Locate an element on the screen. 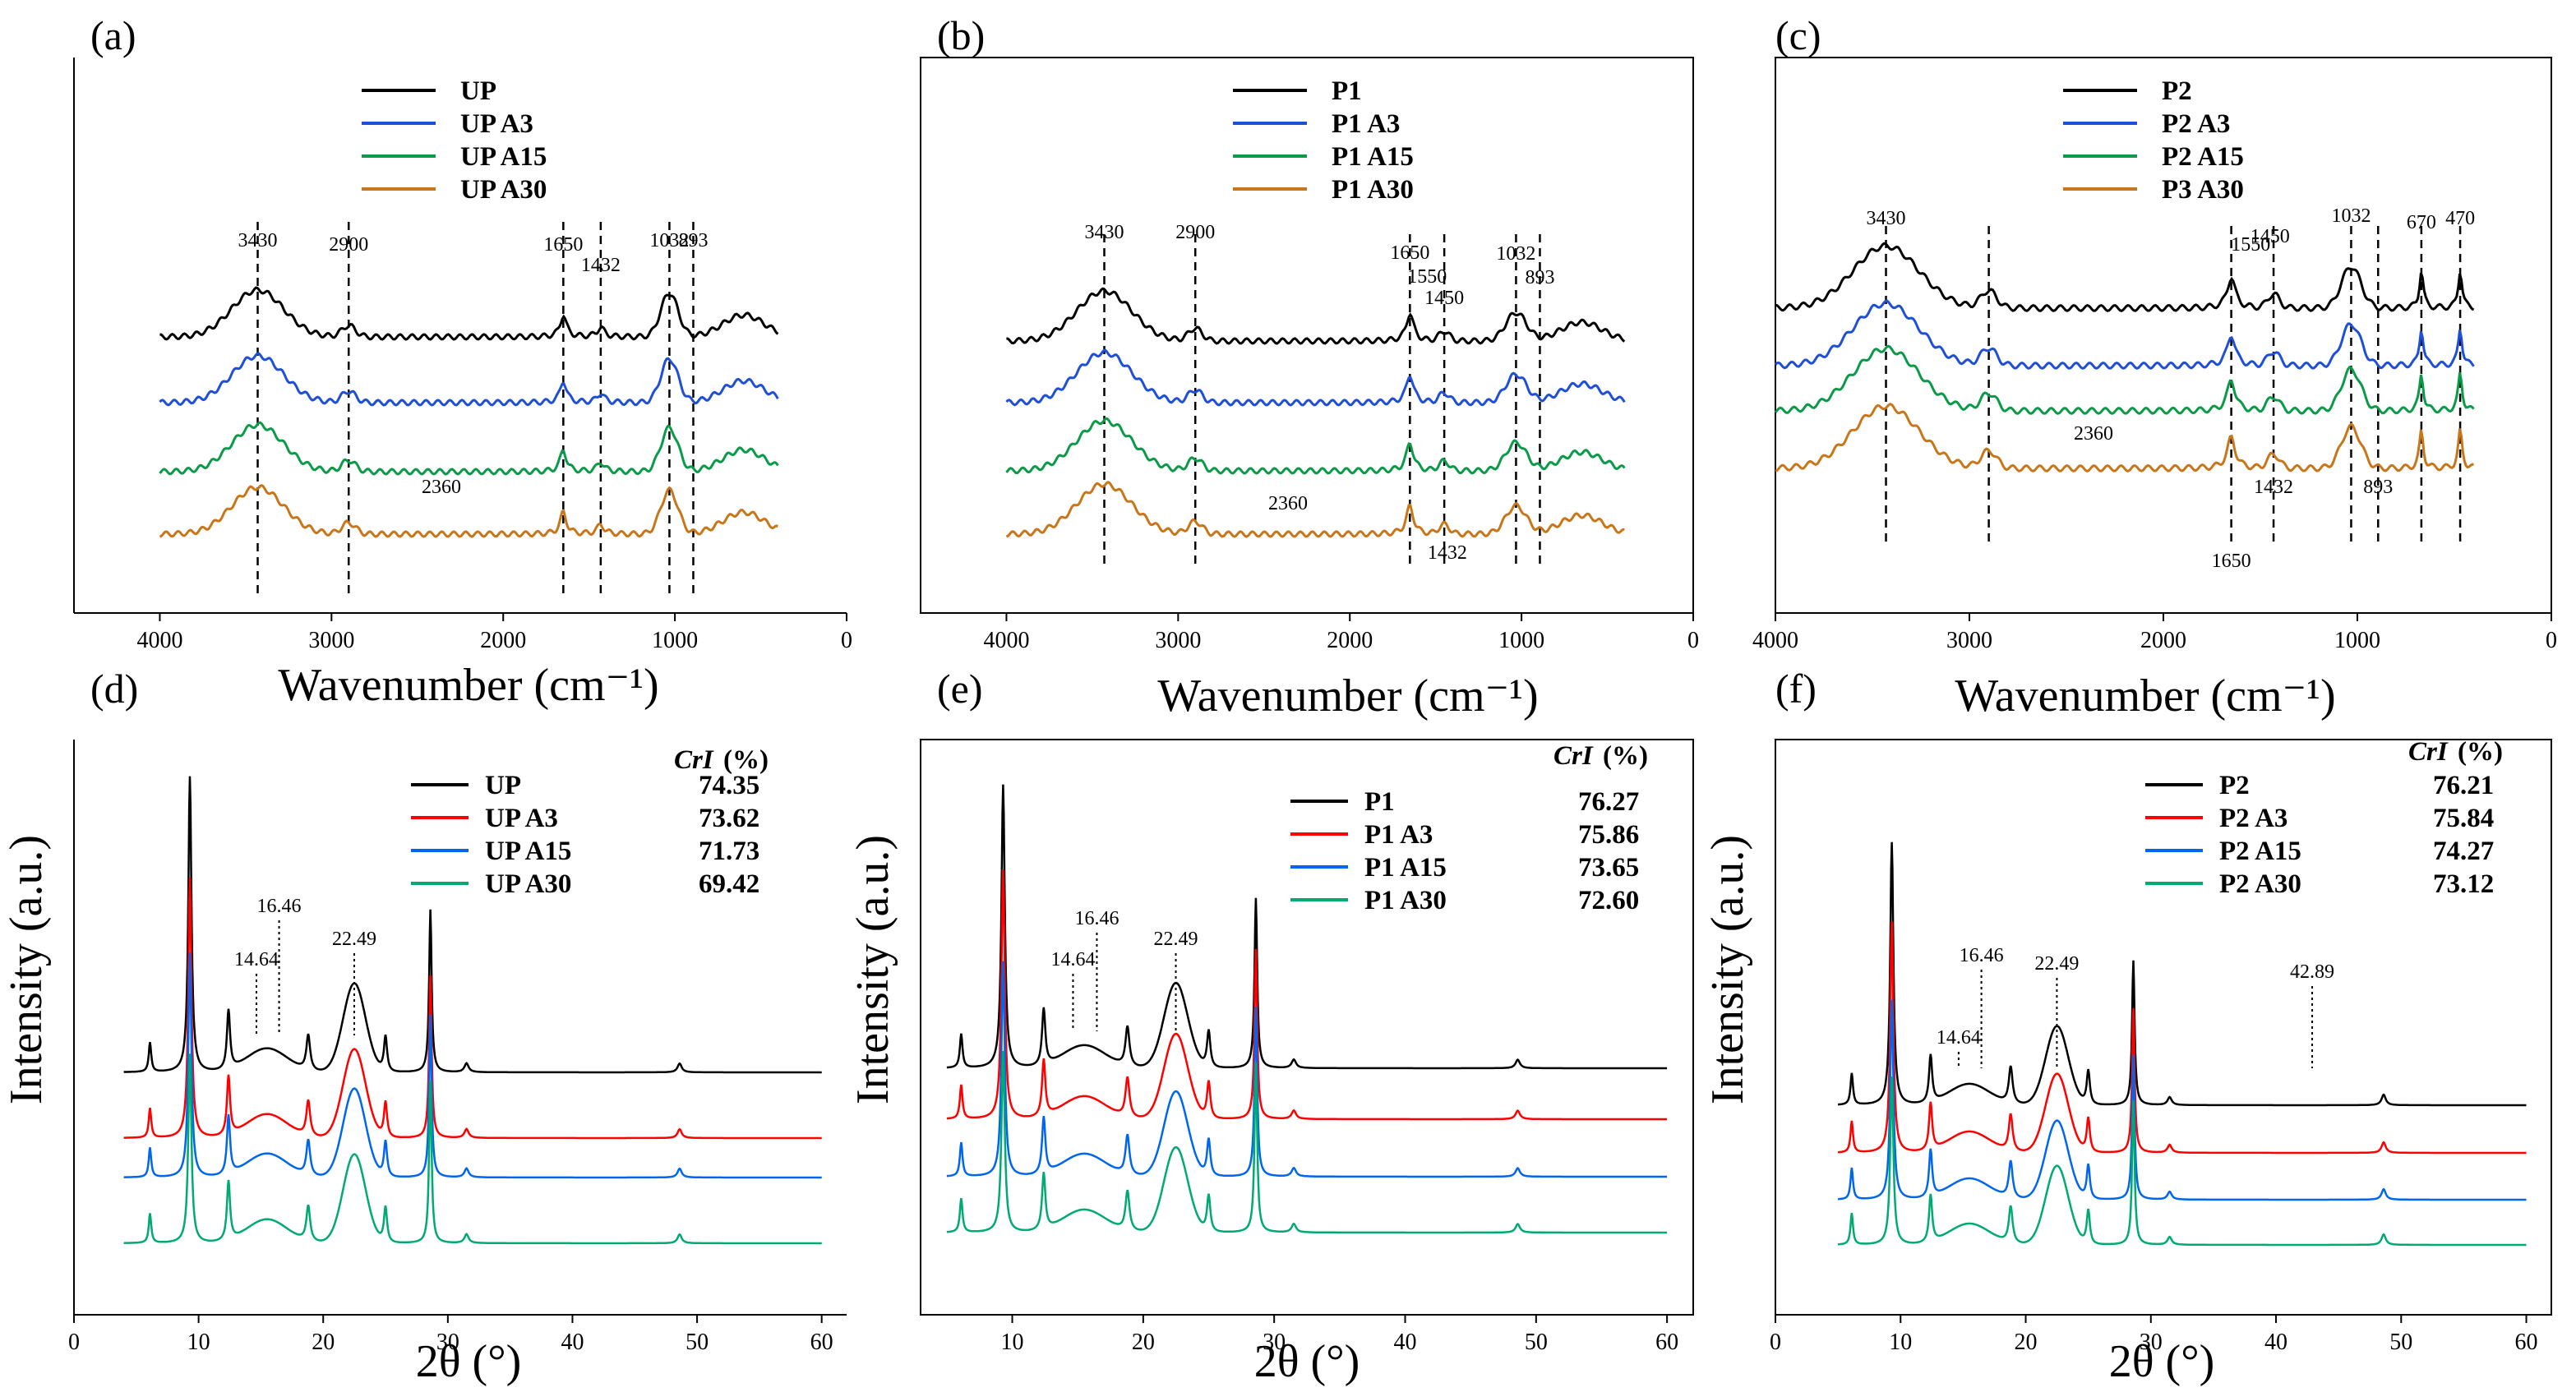 The width and height of the screenshot is (2576, 1392). series-line-p1-a15 is located at coordinates (1315, 446).